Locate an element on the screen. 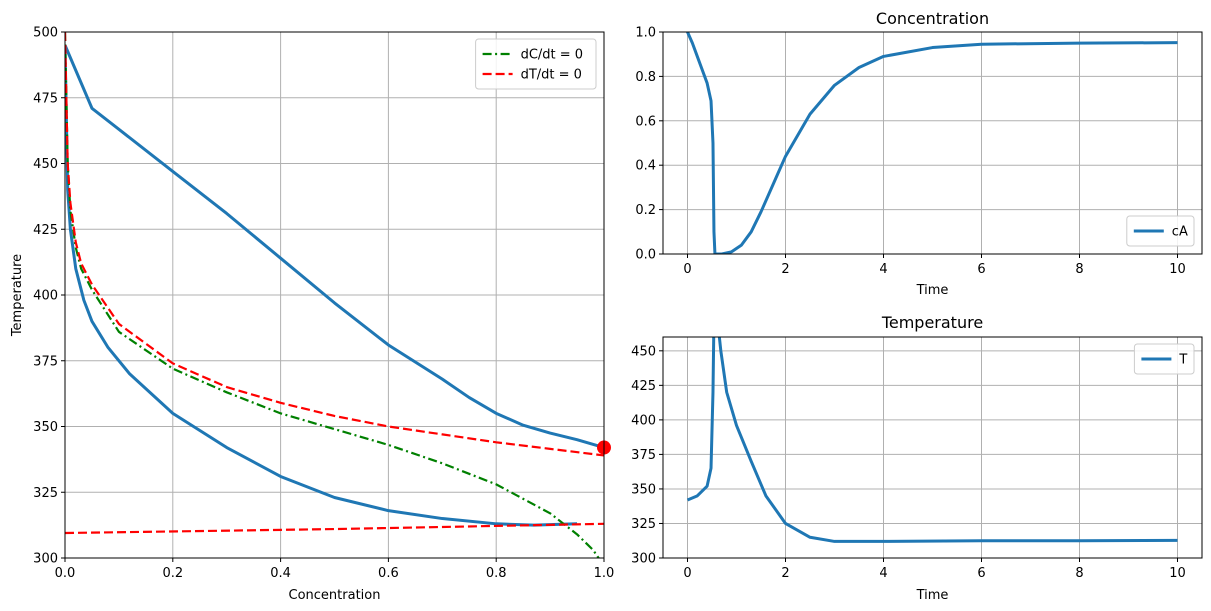 The width and height of the screenshot is (1211, 611). y-tick-label: 0.6 is located at coordinates (645, 121).